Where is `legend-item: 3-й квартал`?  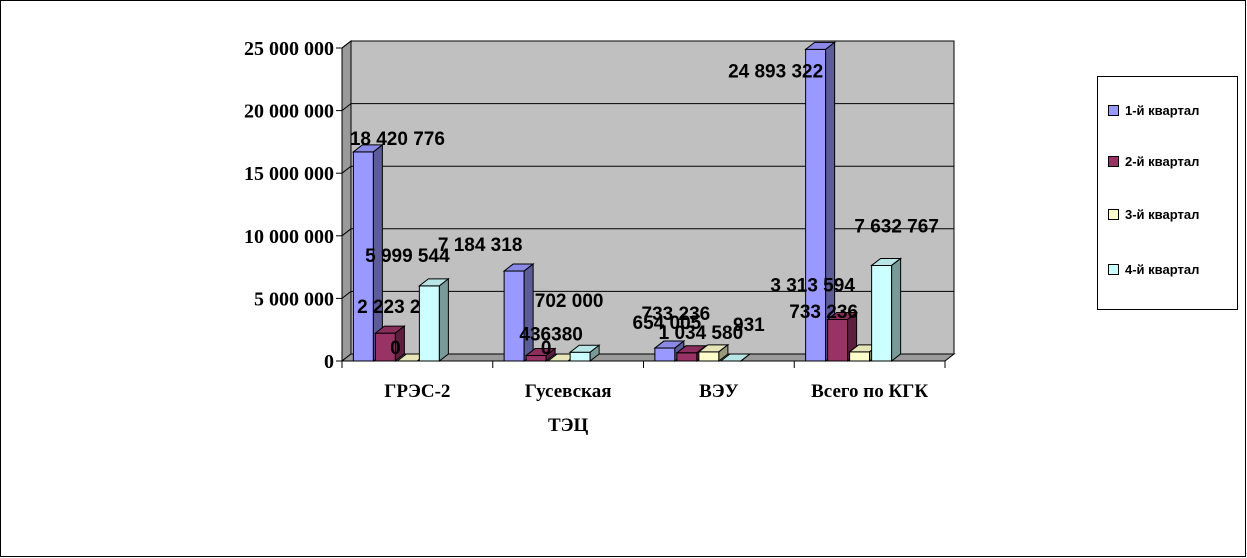 legend-item: 3-й квартал is located at coordinates (1153, 214).